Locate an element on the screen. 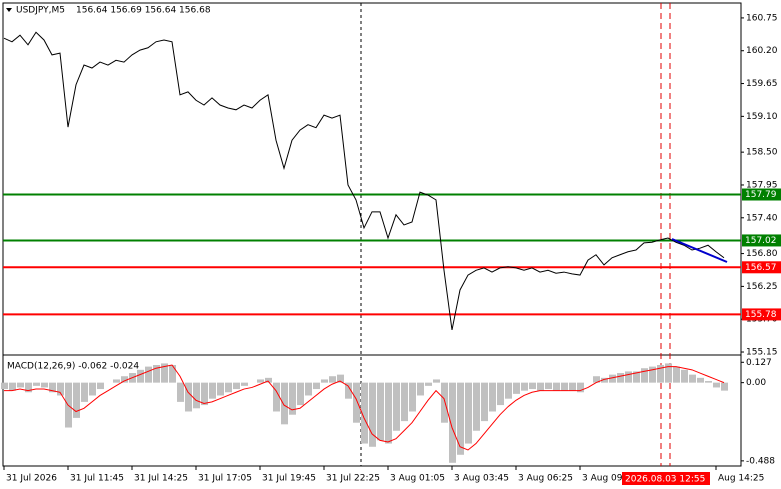  y-tick-label: 0.00 is located at coordinates (756, 383).